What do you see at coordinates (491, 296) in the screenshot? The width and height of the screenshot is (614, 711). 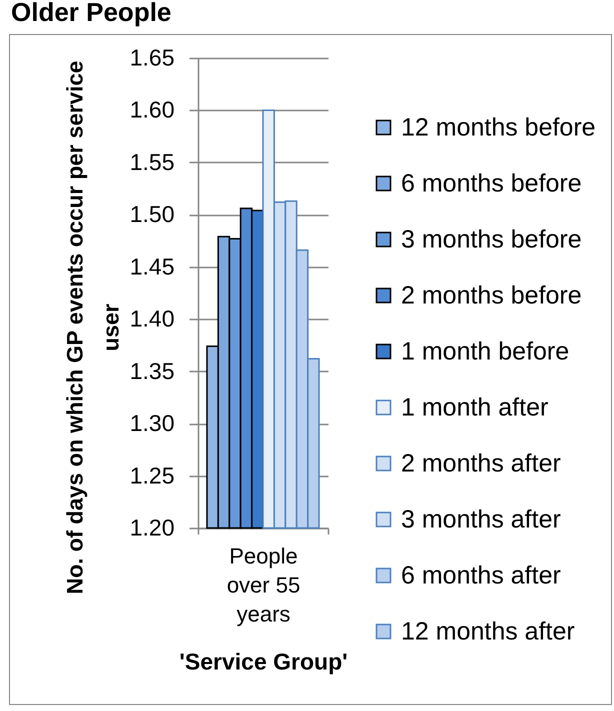 I see `legend-label: 2 months before` at bounding box center [491, 296].